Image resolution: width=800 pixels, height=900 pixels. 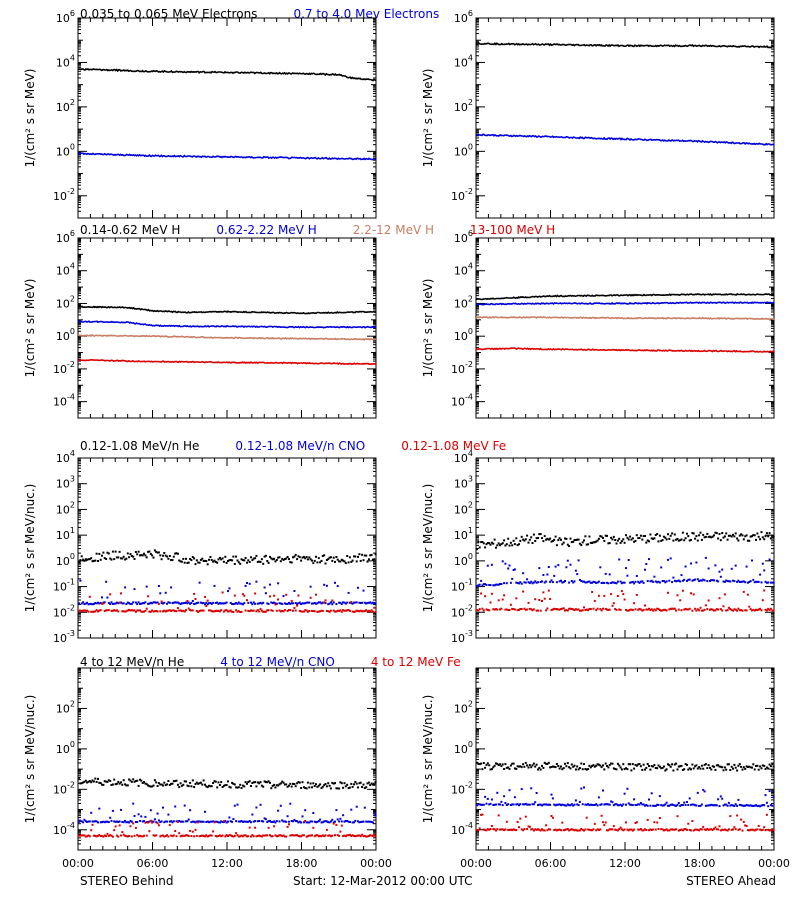 What do you see at coordinates (625, 328) in the screenshot?
I see `plot-frame` at bounding box center [625, 328].